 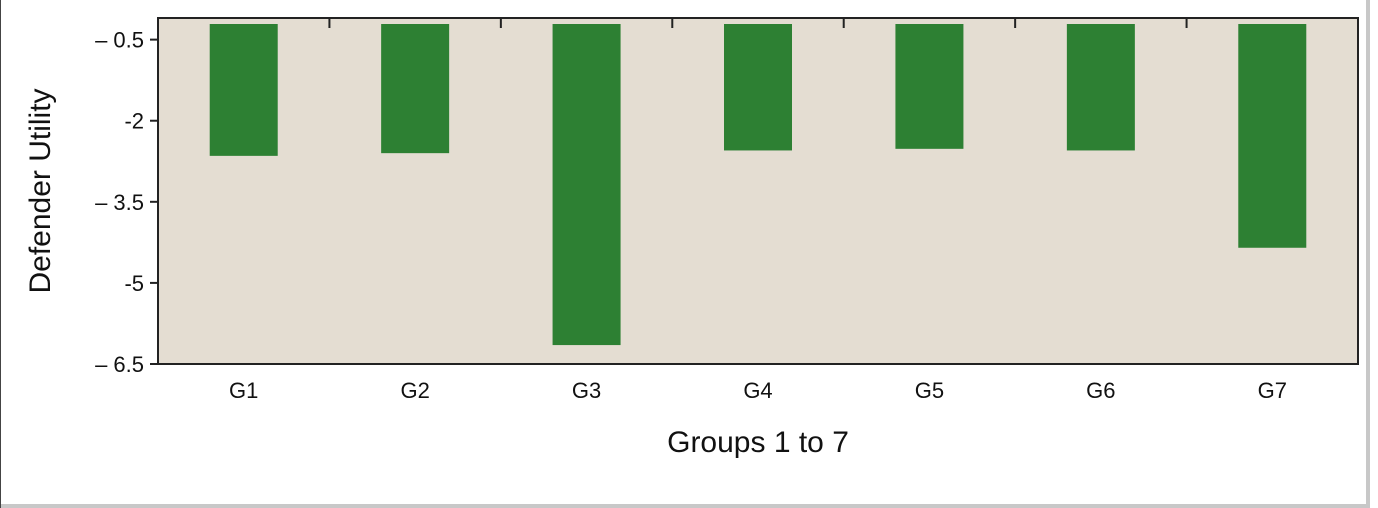 I want to click on x-tick-label-g2: G2, so click(x=414, y=390).